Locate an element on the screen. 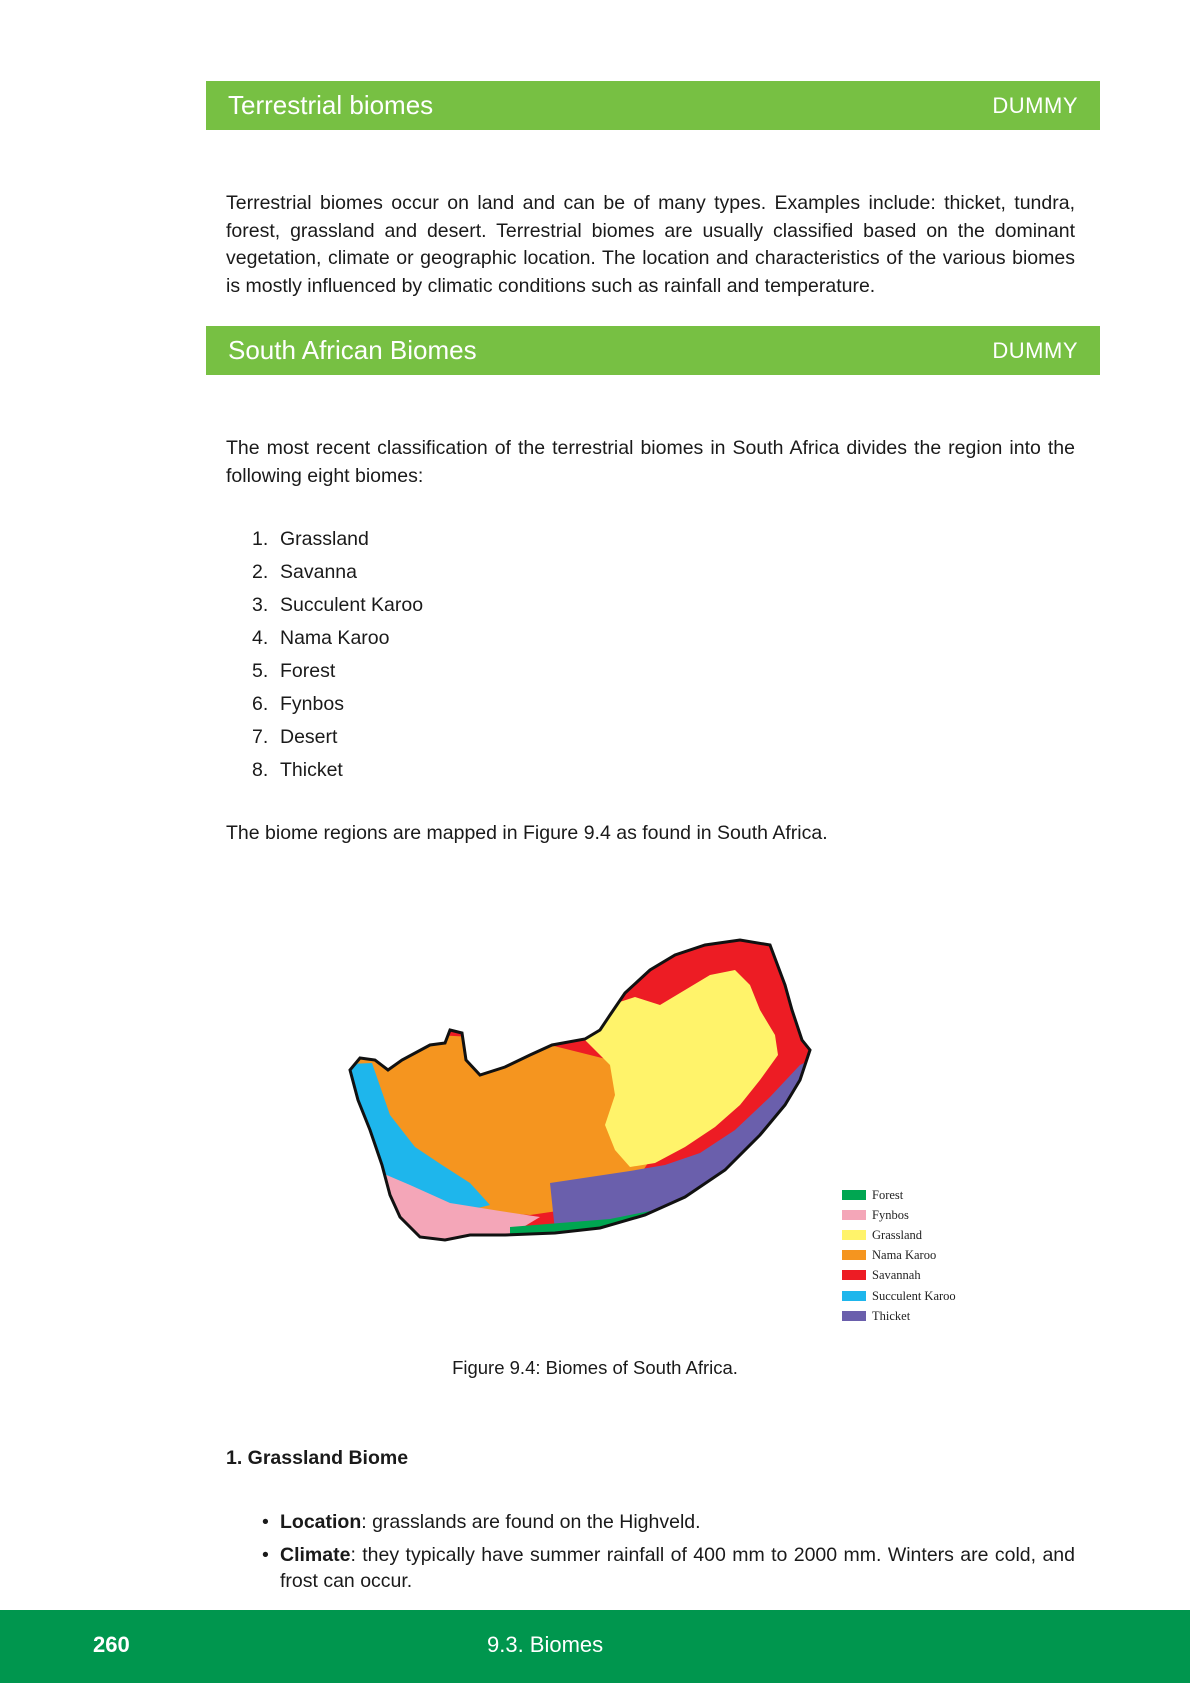 The height and width of the screenshot is (1683, 1190). page-footer: 260 9.3. Biomes is located at coordinates (595, 1646).